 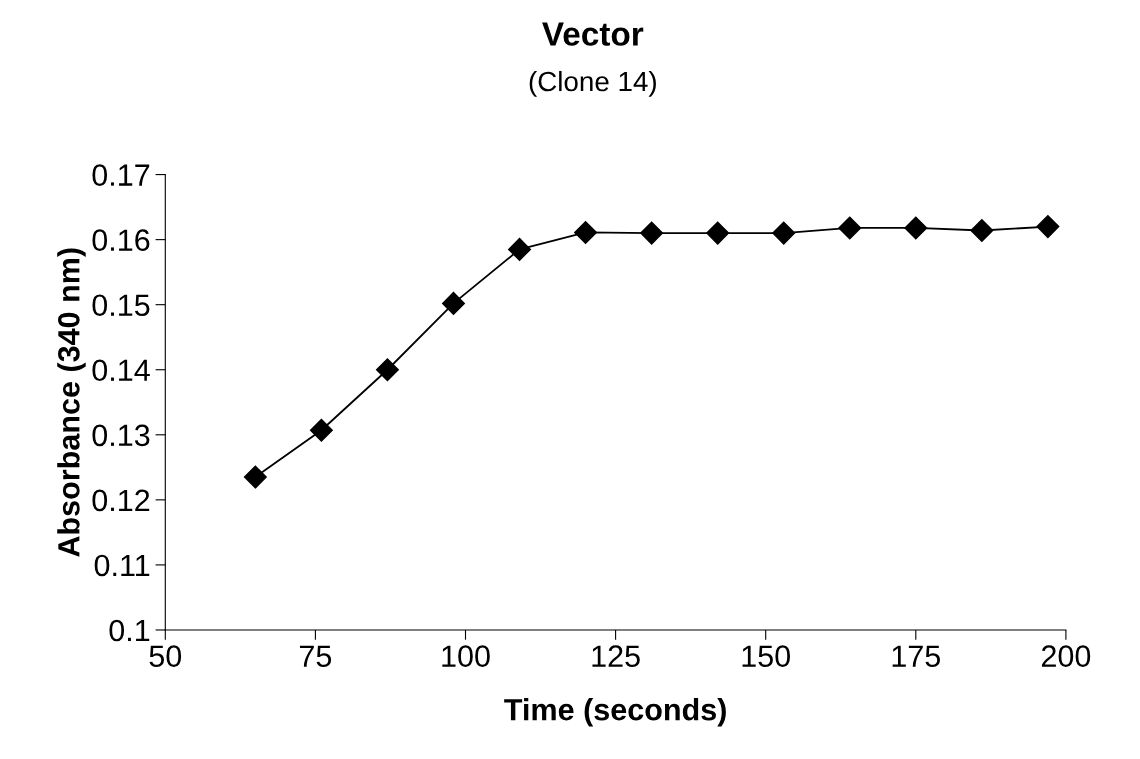 I want to click on y-tick-label: 0.1, so click(x=129, y=630).